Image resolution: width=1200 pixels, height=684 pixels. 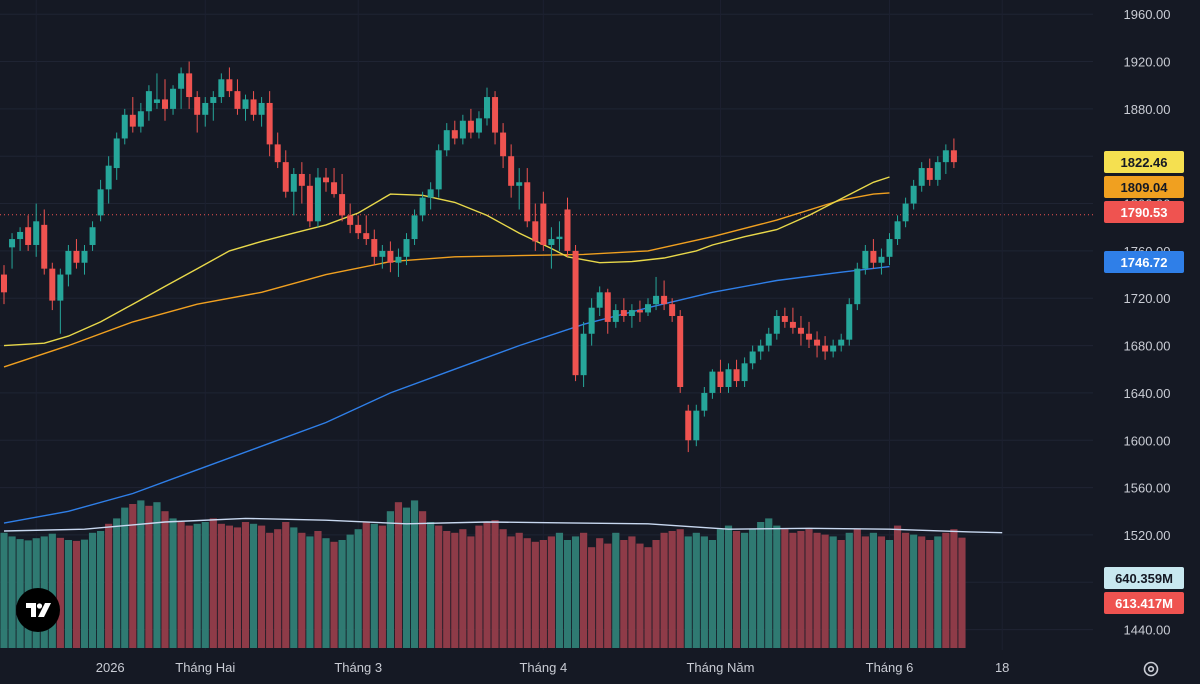 I want to click on volume-ma-line, so click(x=503, y=525).